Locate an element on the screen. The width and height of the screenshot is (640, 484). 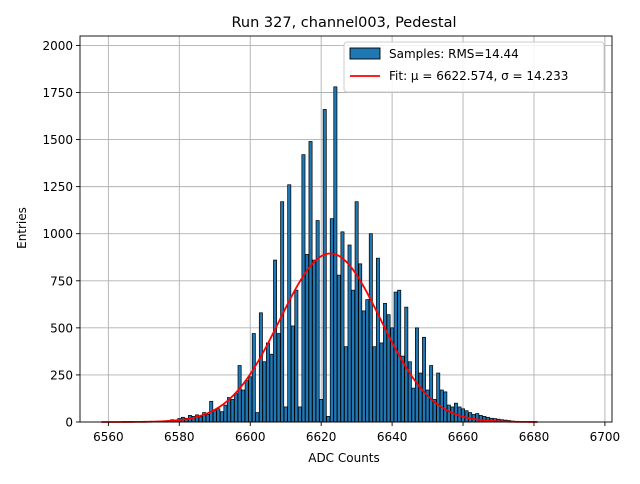
x-tick-label: 6580 is located at coordinates (179, 437).